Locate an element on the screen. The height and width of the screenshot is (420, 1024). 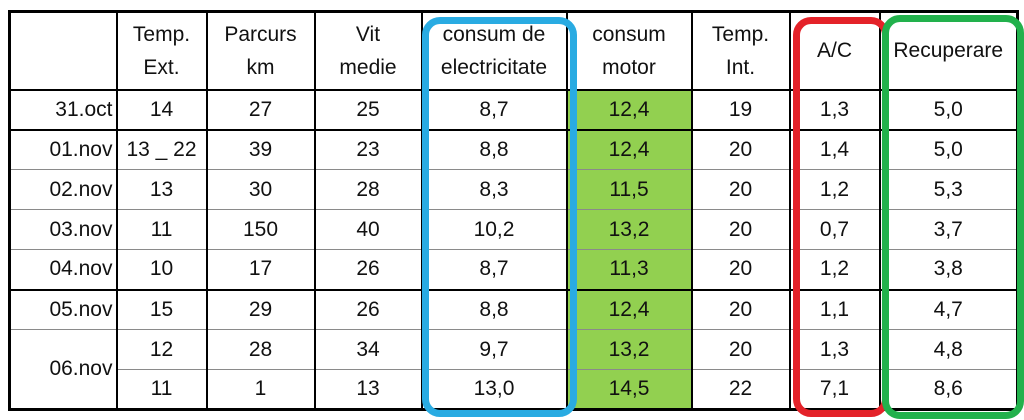
col-header-line: Recuperare is located at coordinates (948, 51).